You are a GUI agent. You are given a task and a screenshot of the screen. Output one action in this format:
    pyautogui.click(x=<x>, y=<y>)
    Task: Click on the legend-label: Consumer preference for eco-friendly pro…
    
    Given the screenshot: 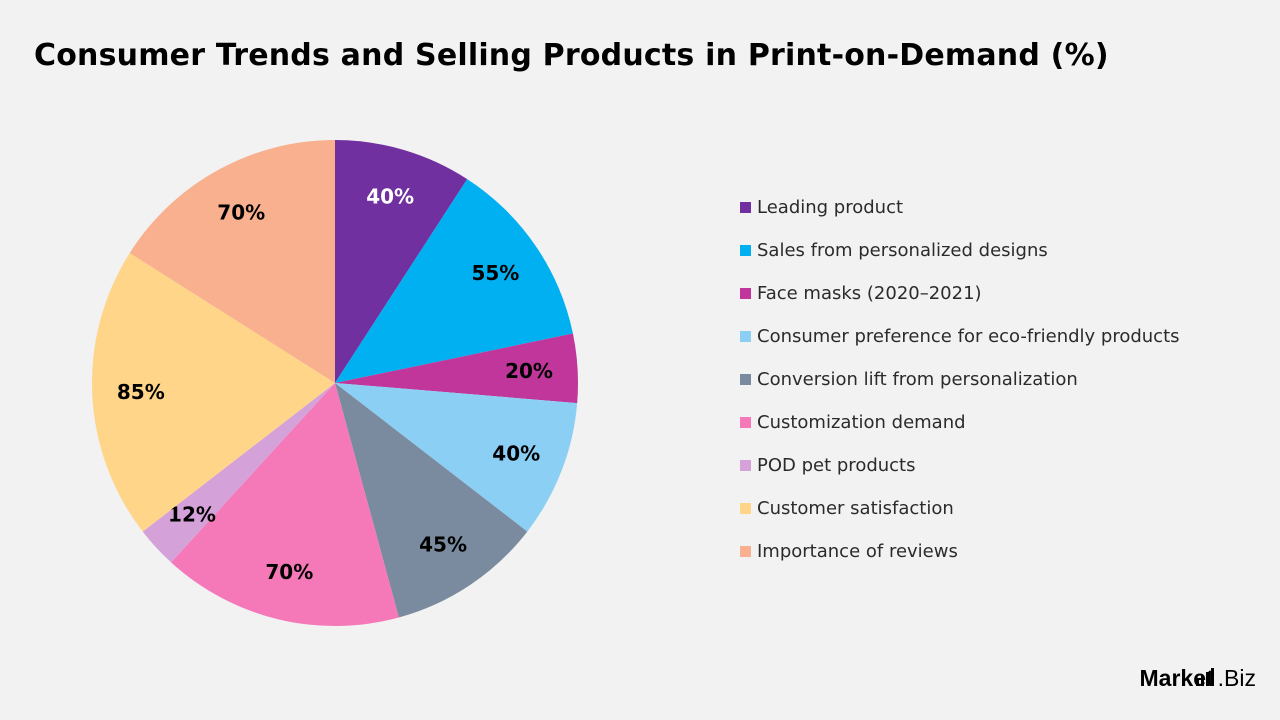 What is the action you would take?
    pyautogui.click(x=968, y=336)
    